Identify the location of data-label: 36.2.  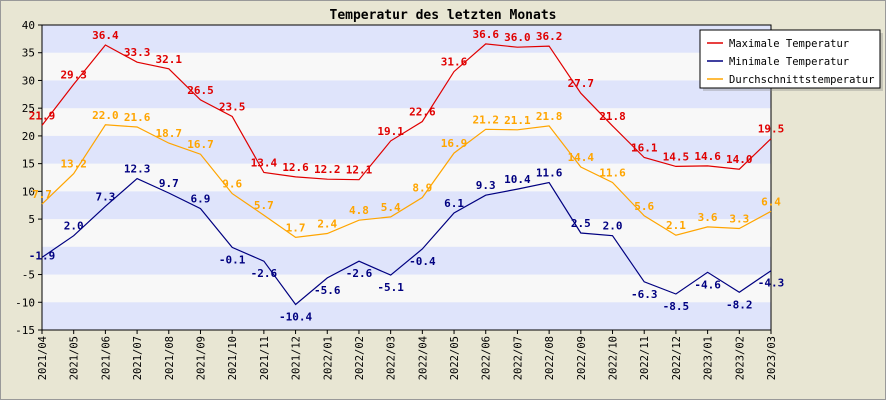
(549, 36).